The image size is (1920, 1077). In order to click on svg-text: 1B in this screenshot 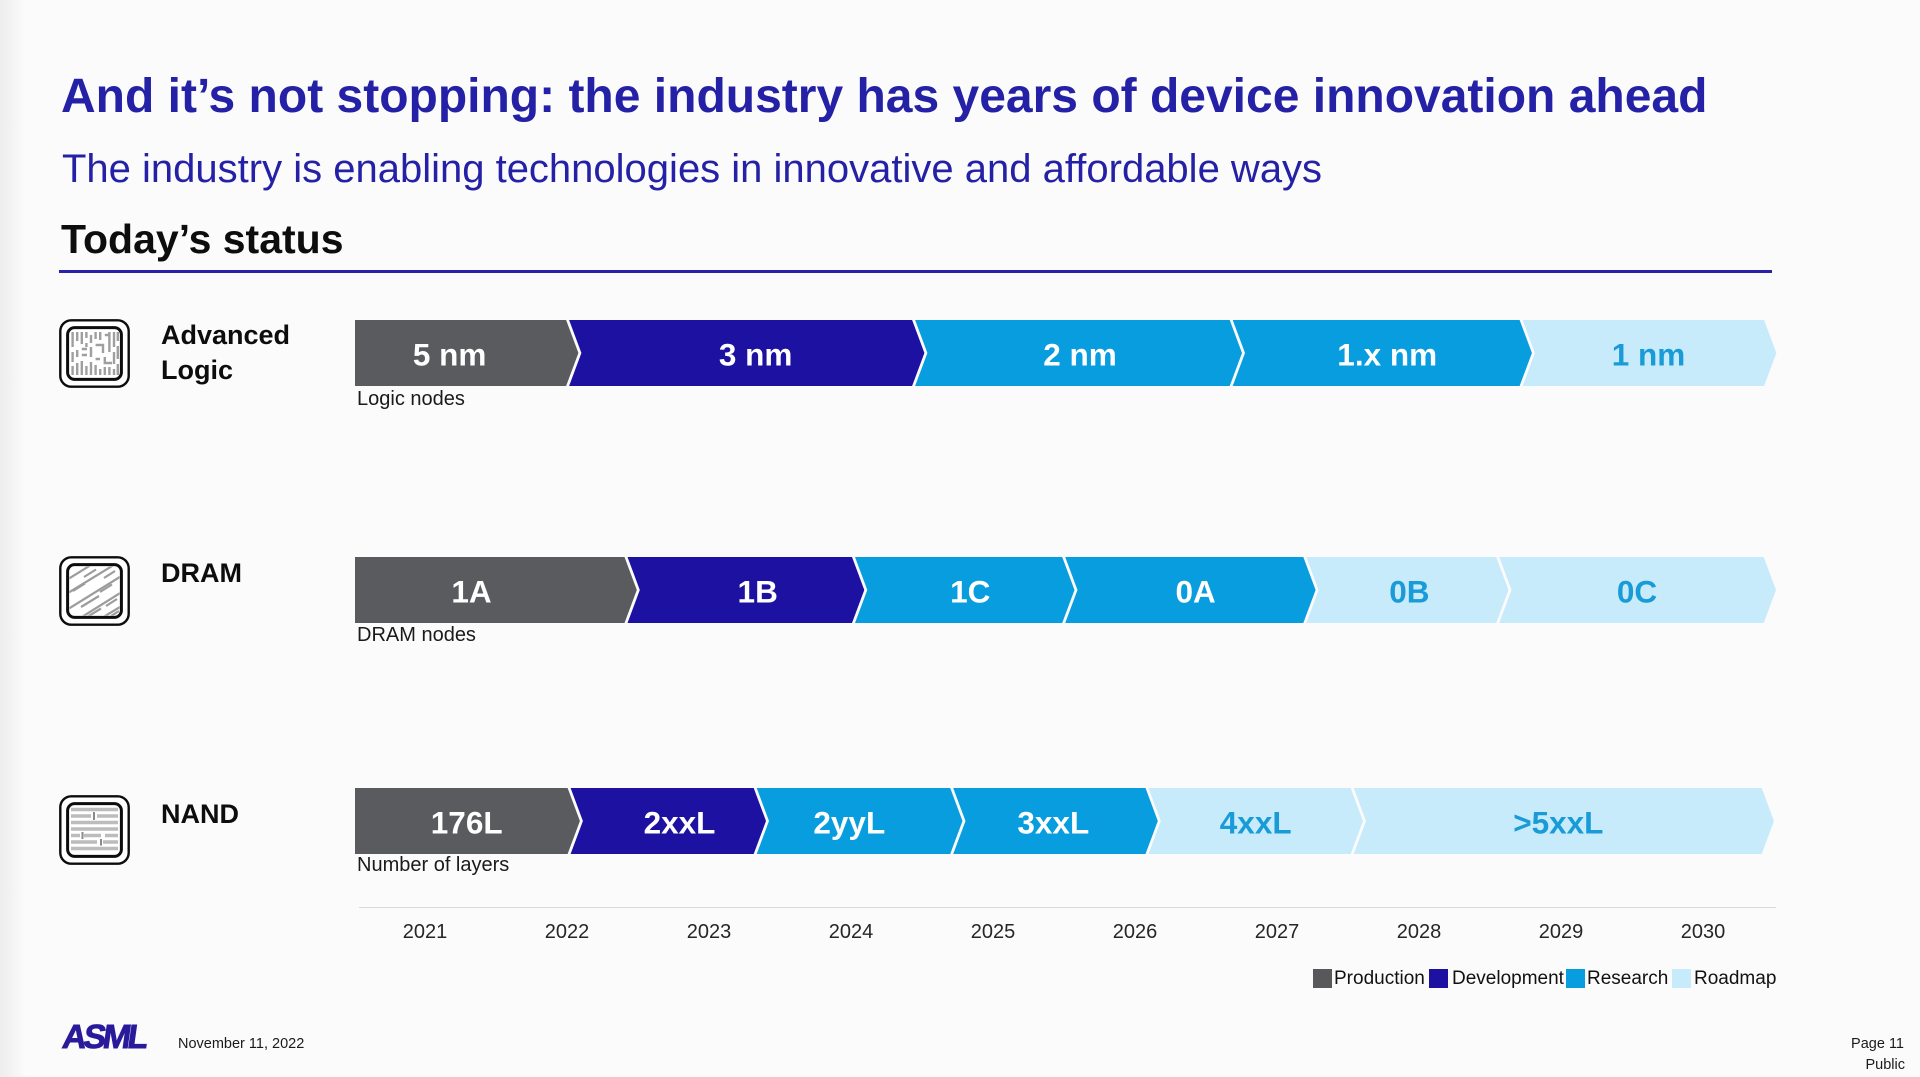, I will do `click(758, 592)`.